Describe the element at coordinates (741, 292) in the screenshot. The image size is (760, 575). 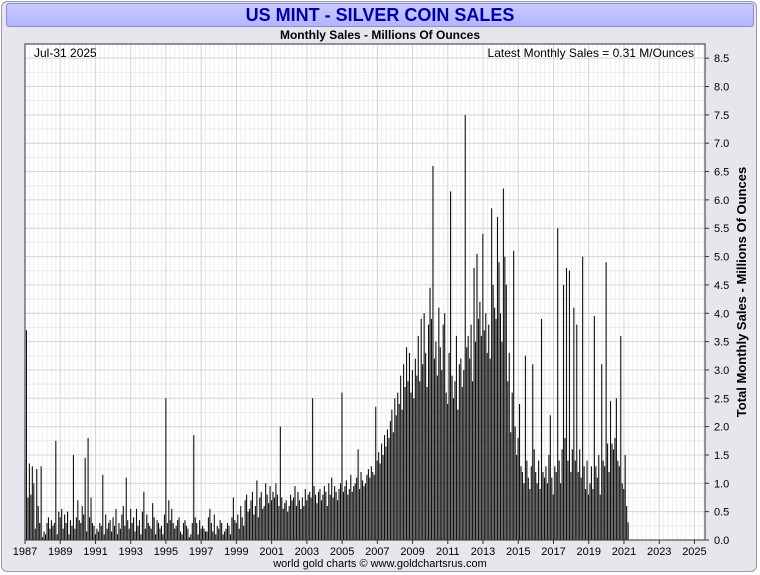
I see `y-axis-label: Total Monthly Sales - Millions Of Ounces` at that location.